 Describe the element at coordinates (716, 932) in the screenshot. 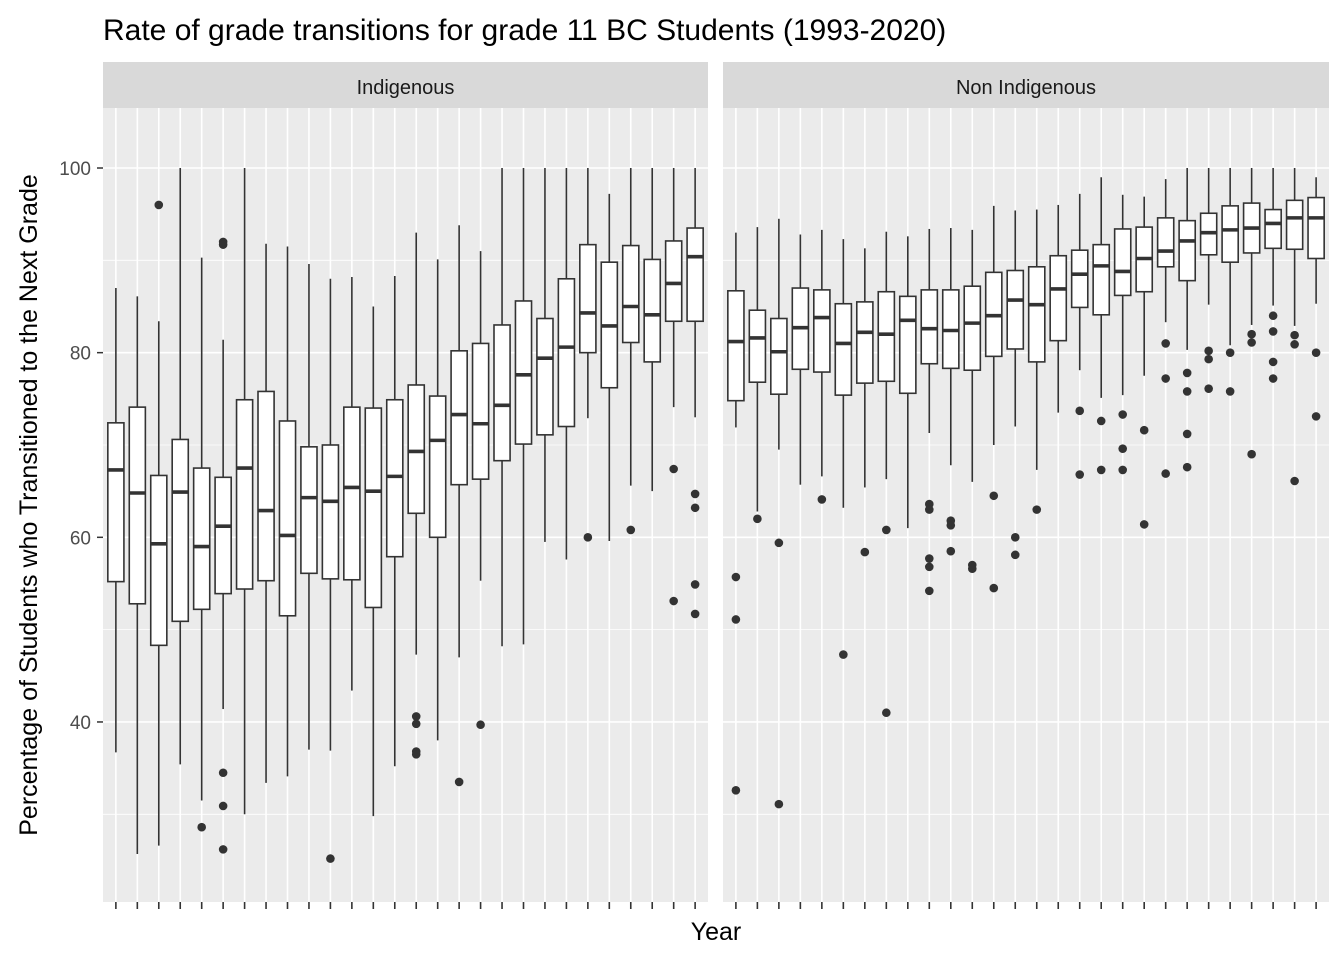

I see `x-axis-title: Year` at that location.